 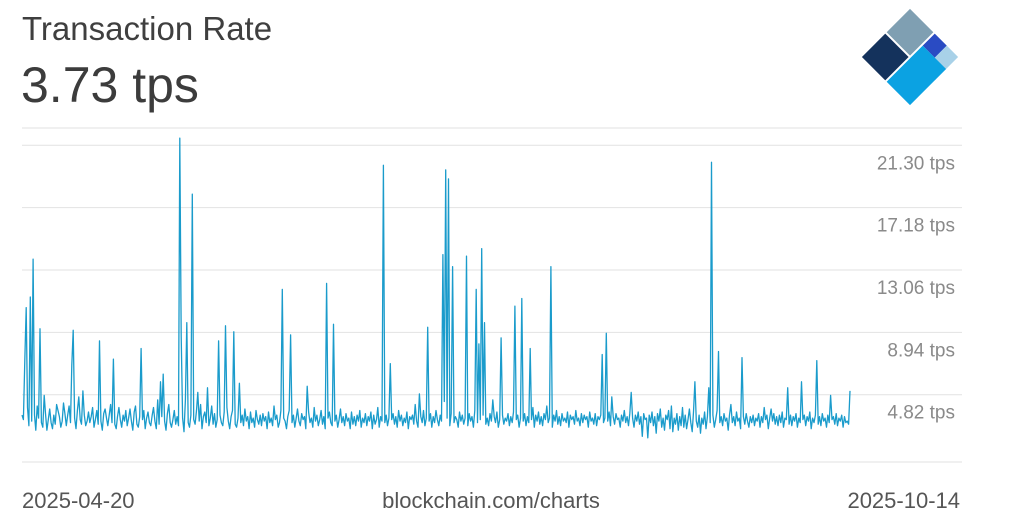 I want to click on y-tick-label: 17.18 tps, so click(x=916, y=226).